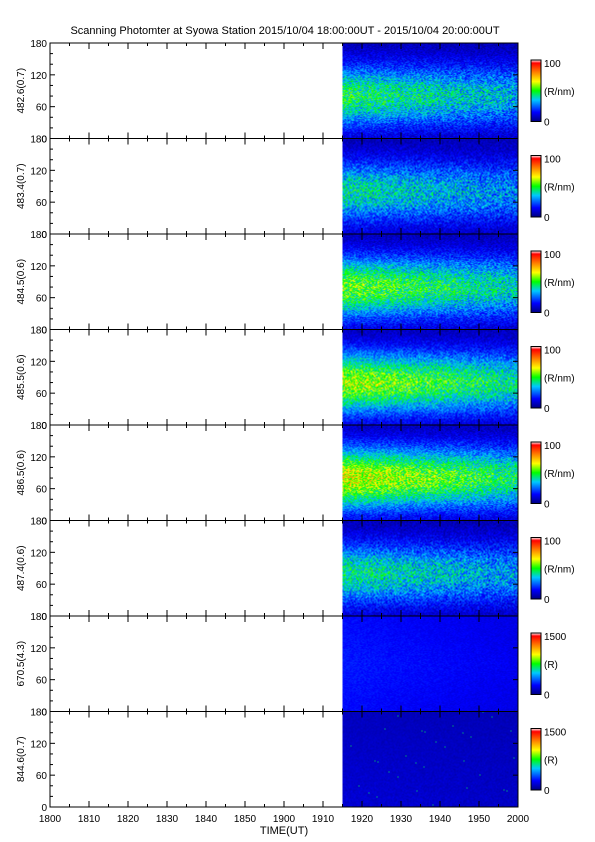 This screenshot has height=842, width=595. Describe the element at coordinates (401, 819) in the screenshot. I see `x-tick-label: 1930` at that location.